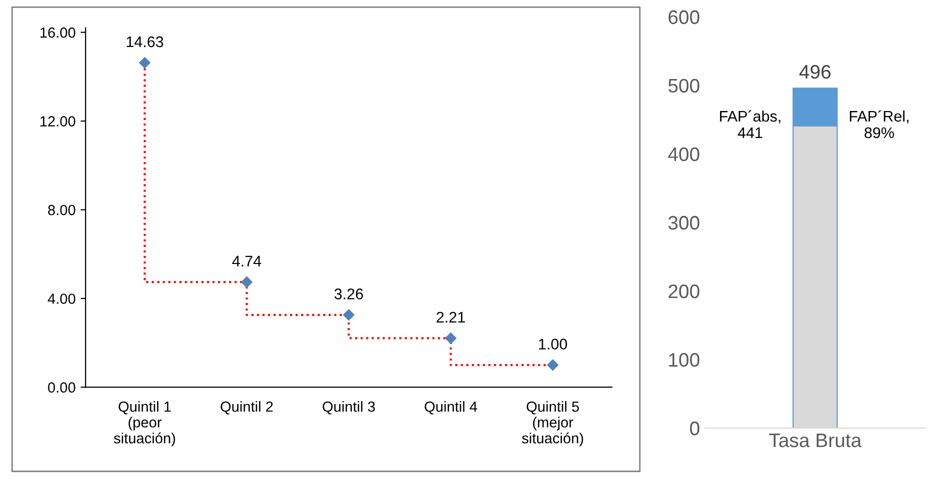  What do you see at coordinates (450, 317) in the screenshot?
I see `data-label: 2.21` at bounding box center [450, 317].